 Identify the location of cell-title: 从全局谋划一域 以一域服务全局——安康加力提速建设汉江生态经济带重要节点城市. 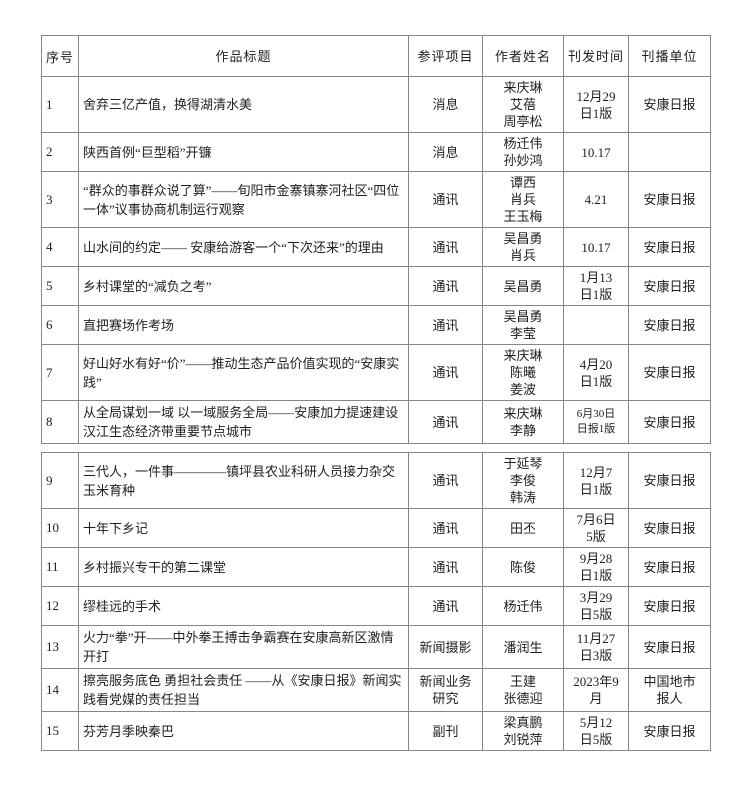
(243, 422).